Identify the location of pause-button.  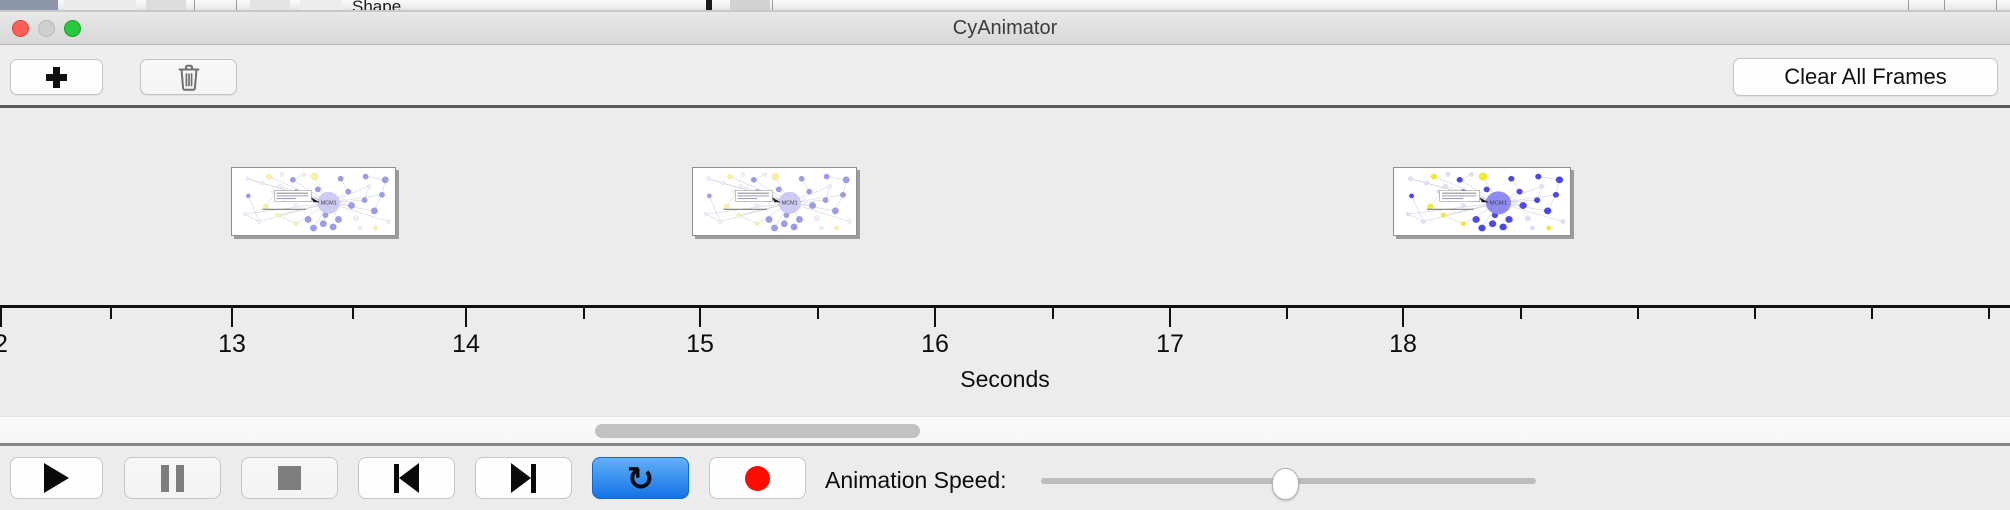
(172, 478).